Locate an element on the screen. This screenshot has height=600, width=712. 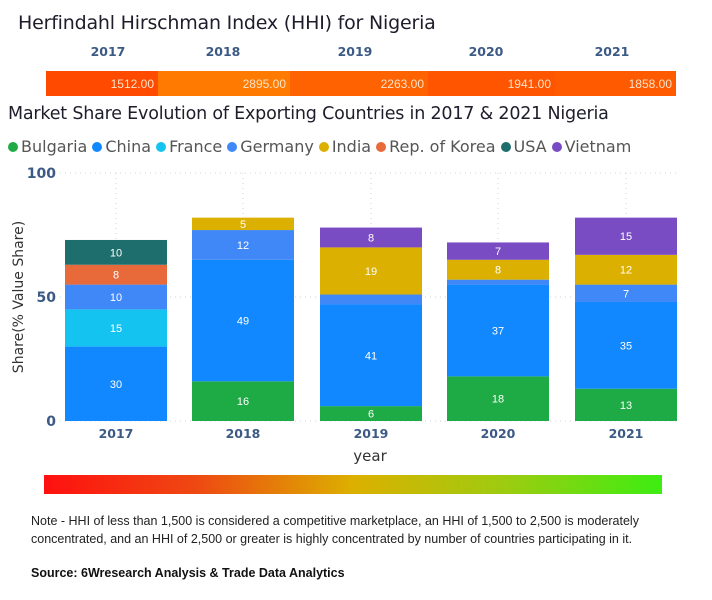
hhi-cell-2018: 2895.00 is located at coordinates (224, 83).